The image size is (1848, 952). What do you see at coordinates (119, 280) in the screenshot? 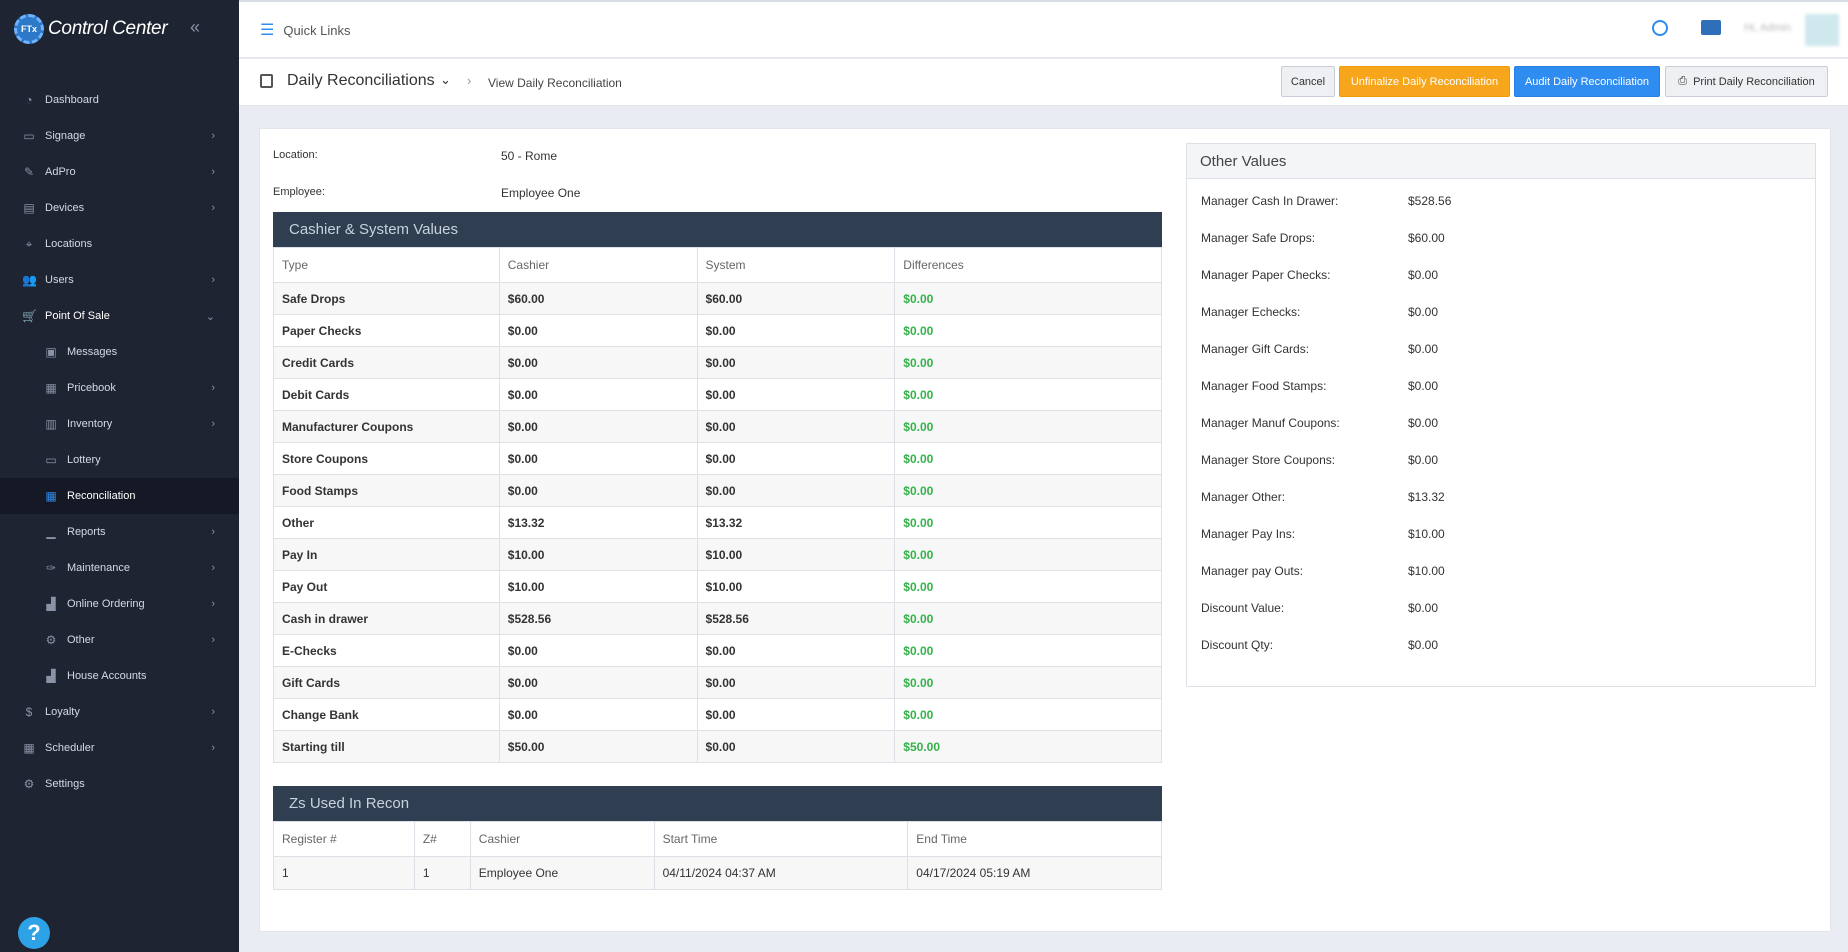
I see `sidebar-item-users: 👥 Users ›` at bounding box center [119, 280].